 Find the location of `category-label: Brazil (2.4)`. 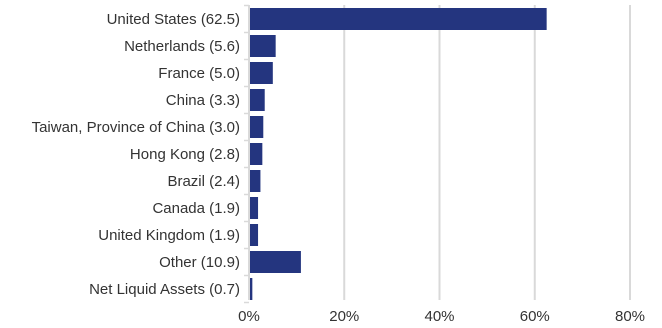

category-label: Brazil (2.4) is located at coordinates (203, 181).